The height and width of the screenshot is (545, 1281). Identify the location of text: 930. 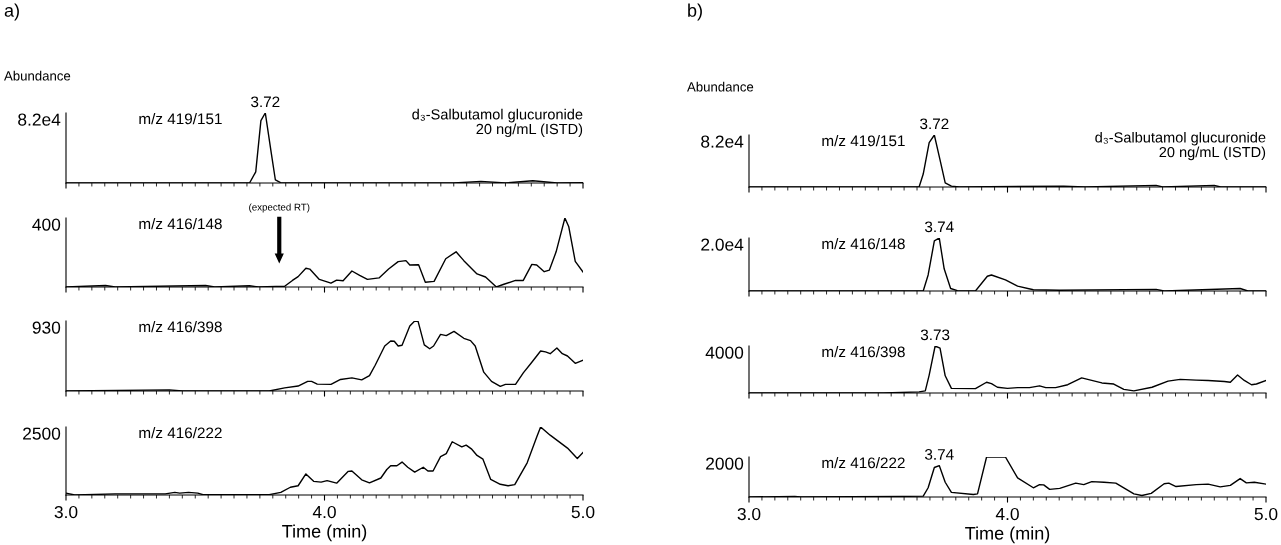
(46, 327).